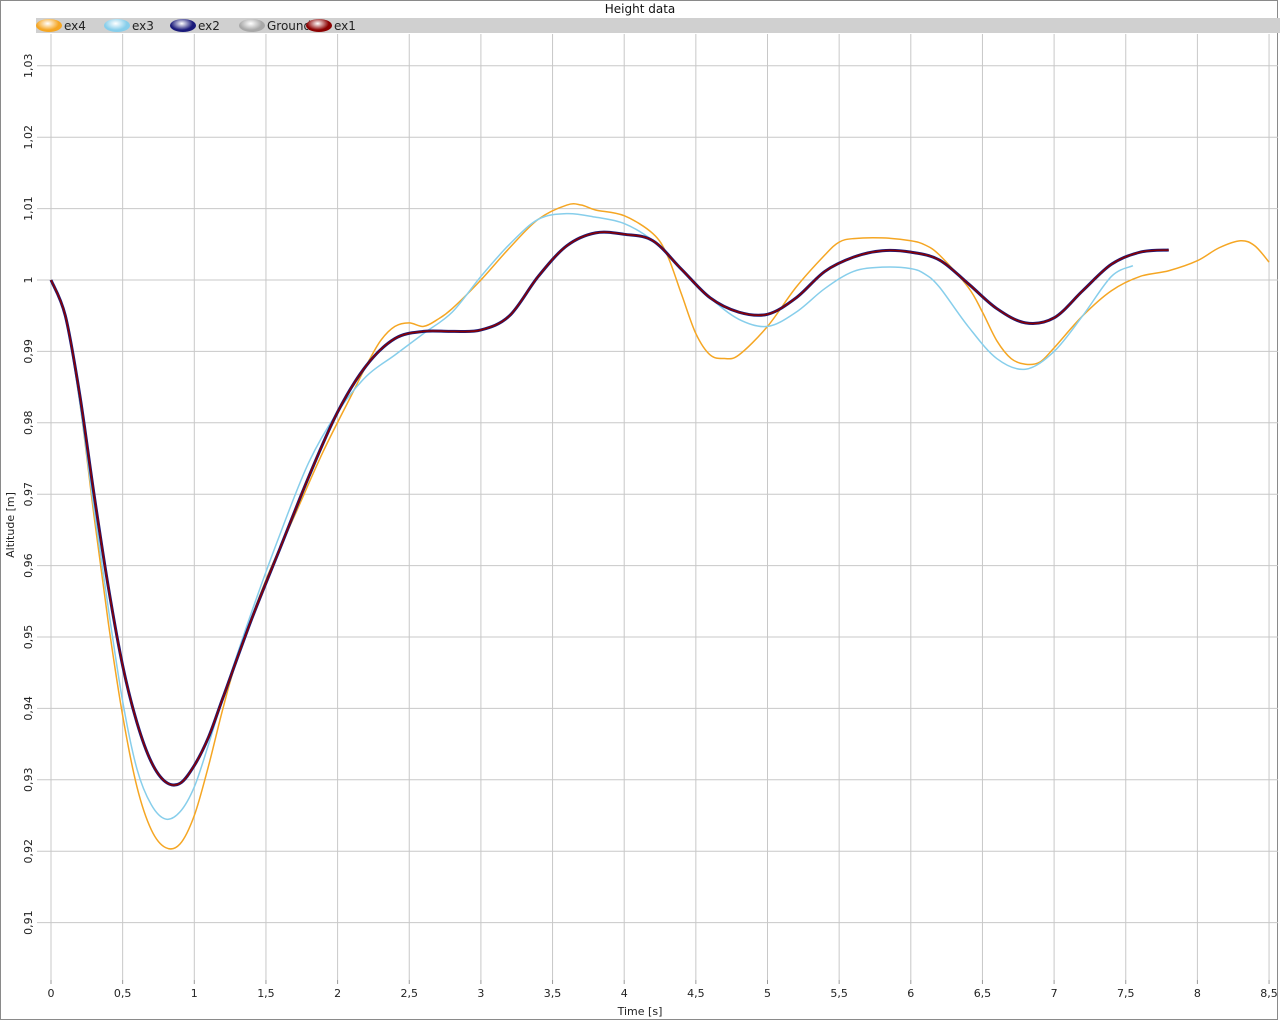 This screenshot has height=1024, width=1280. What do you see at coordinates (696, 993) in the screenshot?
I see `x-tick-label: 4,5` at bounding box center [696, 993].